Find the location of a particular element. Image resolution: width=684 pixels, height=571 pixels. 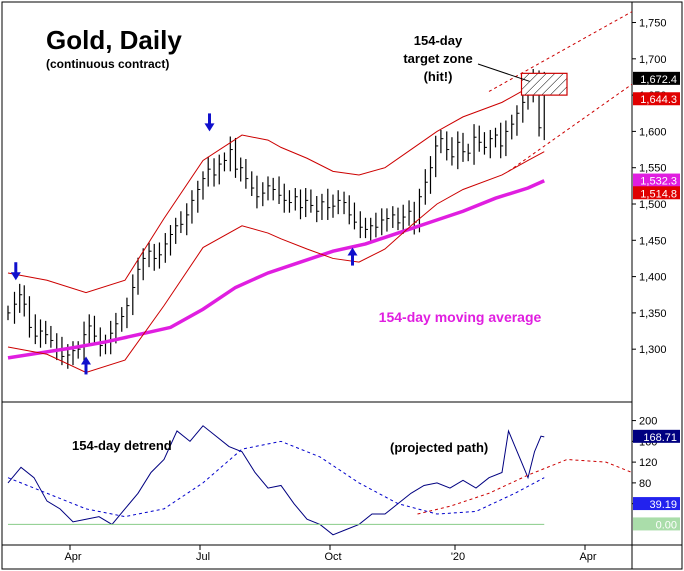

price-y-tick-label: 1,350 is located at coordinates (653, 314).